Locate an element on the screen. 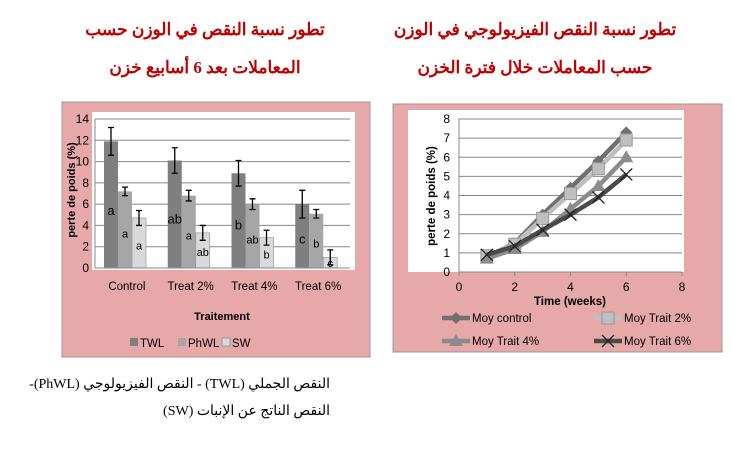 The image size is (747, 450). left-title-line1: تطور نسبة النقص في الوزن حسب is located at coordinates (205, 29).